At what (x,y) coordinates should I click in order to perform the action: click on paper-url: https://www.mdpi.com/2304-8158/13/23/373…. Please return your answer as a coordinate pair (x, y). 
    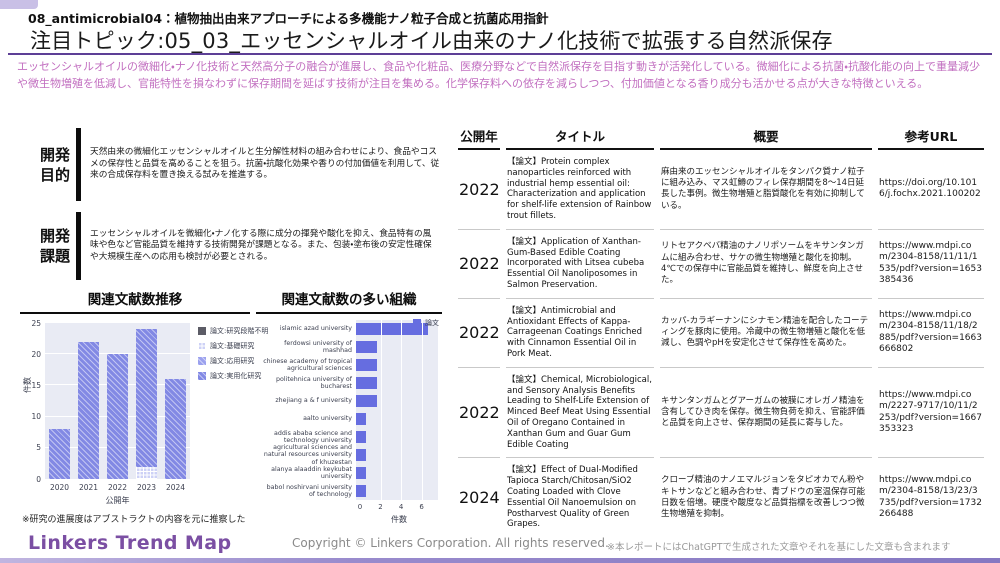
    Looking at the image, I should click on (931, 497).